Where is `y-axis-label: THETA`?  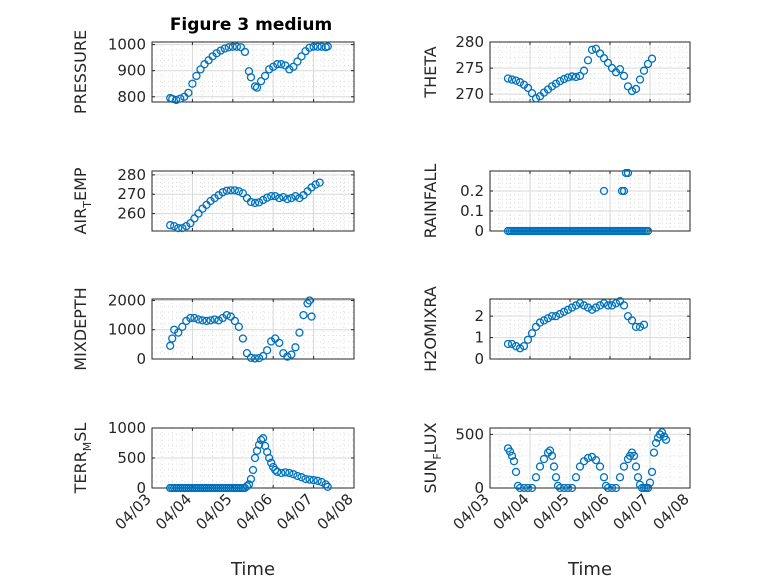 y-axis-label: THETA is located at coordinates (430, 72).